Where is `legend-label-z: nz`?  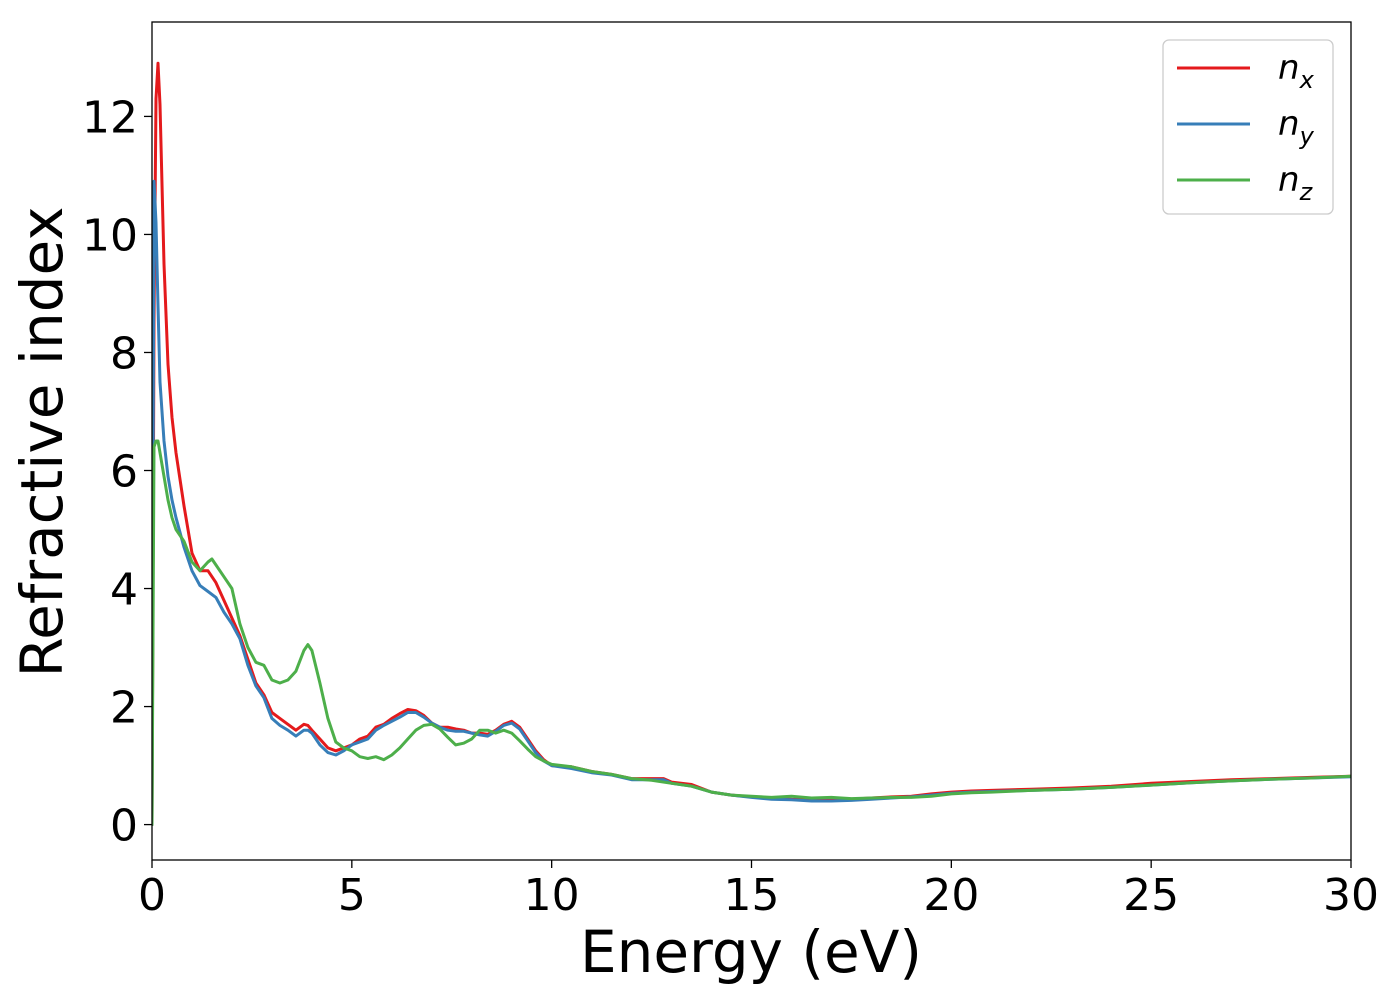 legend-label-z: nz is located at coordinates (1296, 183).